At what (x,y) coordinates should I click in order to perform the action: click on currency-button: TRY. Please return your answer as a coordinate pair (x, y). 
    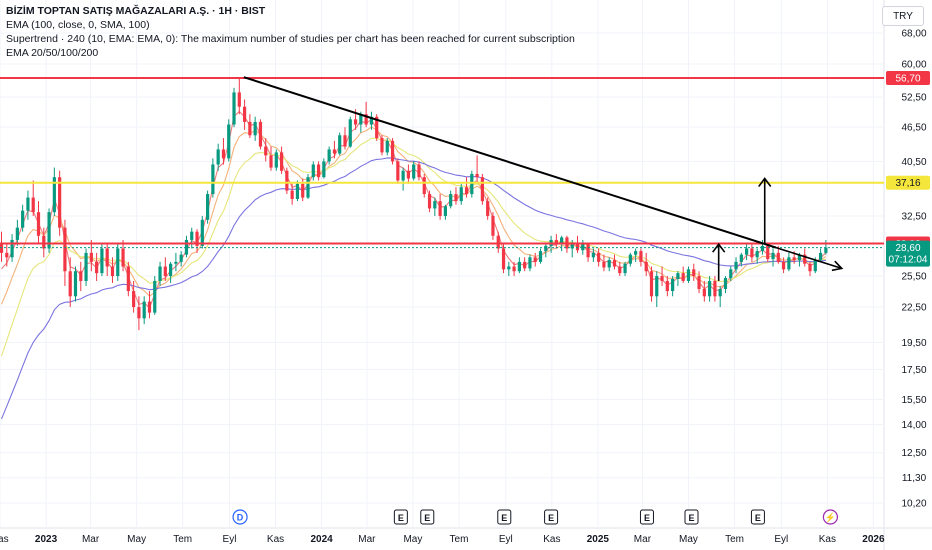
    Looking at the image, I should click on (903, 16).